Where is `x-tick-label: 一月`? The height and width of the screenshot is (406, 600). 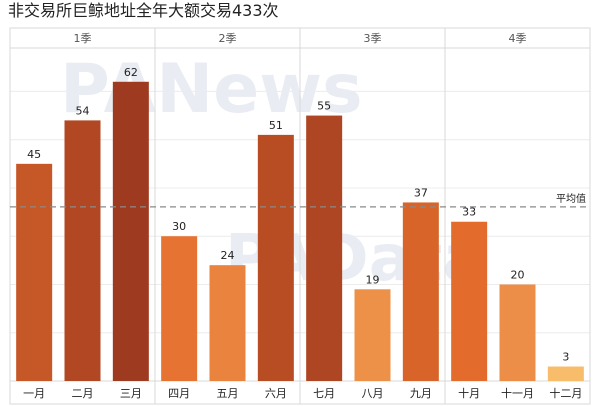 x-tick-label: 一月 is located at coordinates (34, 393).